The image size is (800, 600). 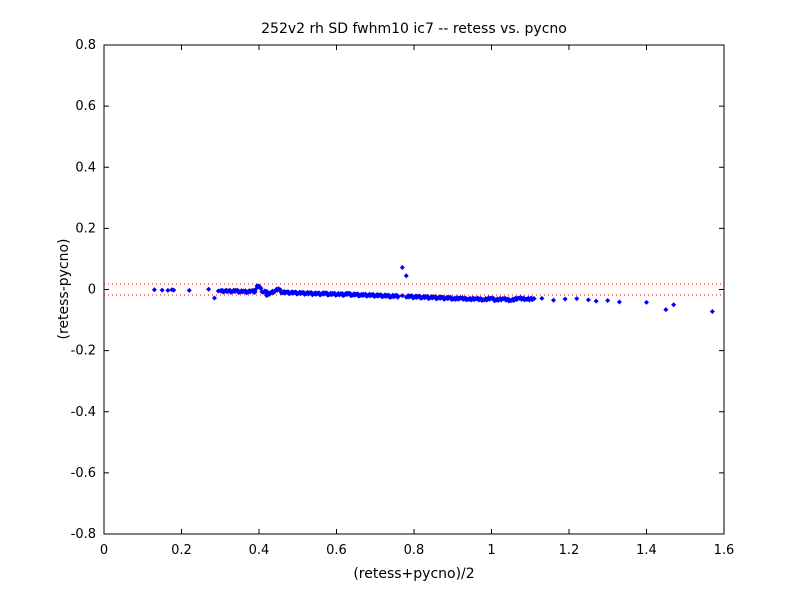 What do you see at coordinates (85, 106) in the screenshot?
I see `y-tick-label: 0.6` at bounding box center [85, 106].